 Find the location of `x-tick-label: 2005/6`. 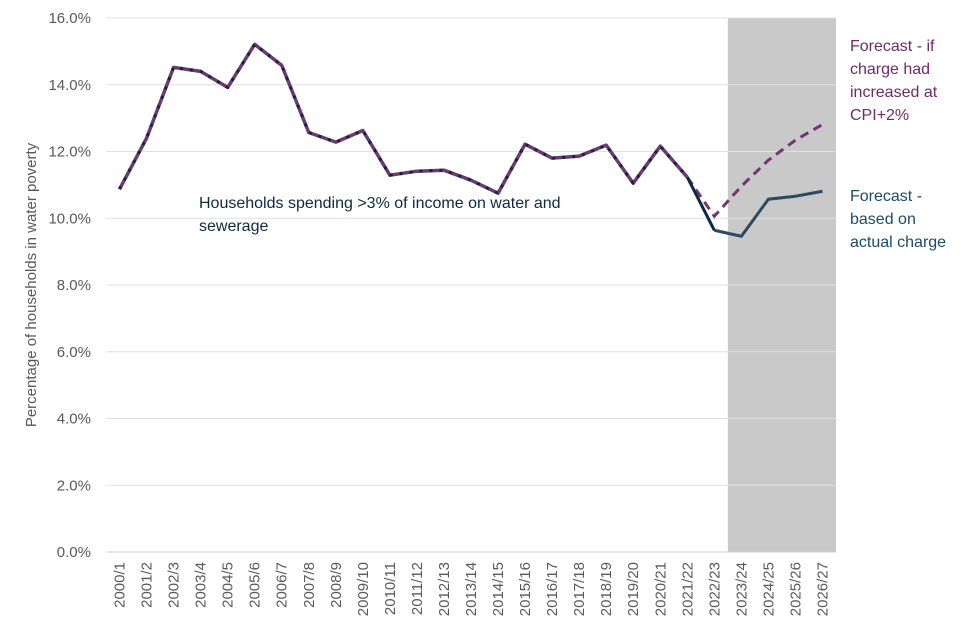

x-tick-label: 2005/6 is located at coordinates (255, 585).